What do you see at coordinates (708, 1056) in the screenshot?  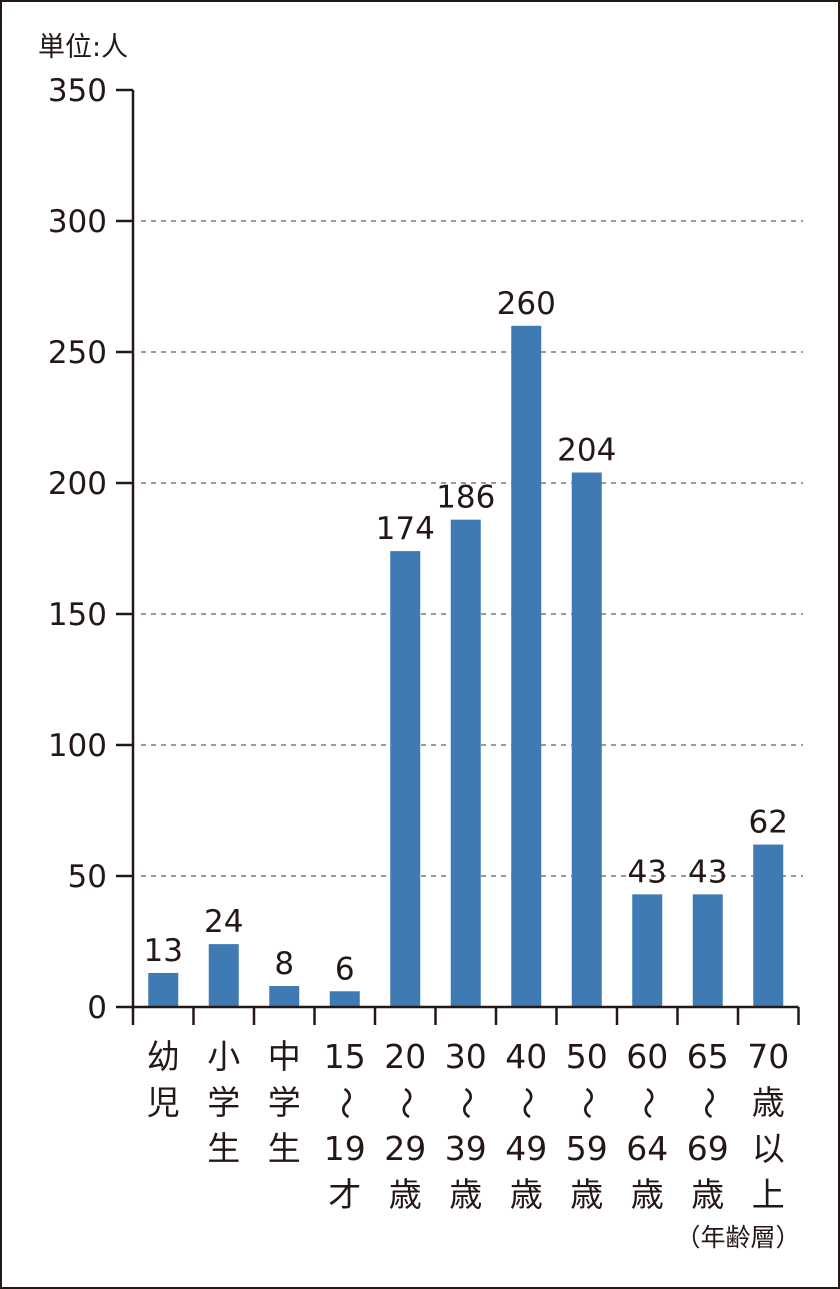 I see `x-tick-label: 65` at bounding box center [708, 1056].